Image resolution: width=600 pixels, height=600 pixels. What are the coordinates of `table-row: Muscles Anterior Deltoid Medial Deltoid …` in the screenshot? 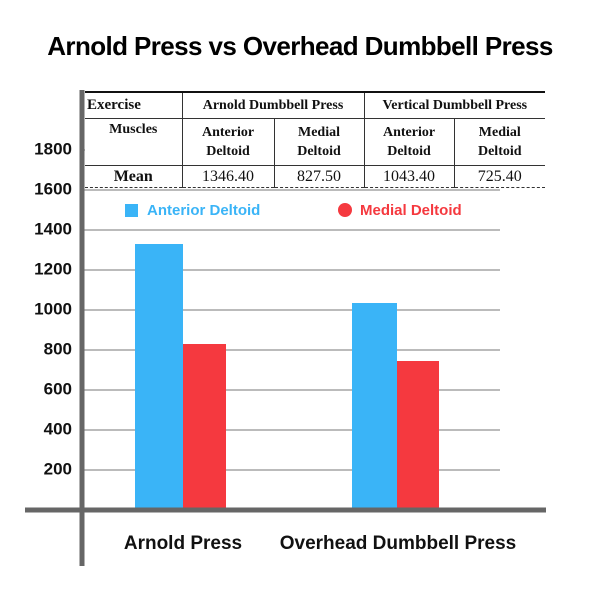 It's located at (315, 142).